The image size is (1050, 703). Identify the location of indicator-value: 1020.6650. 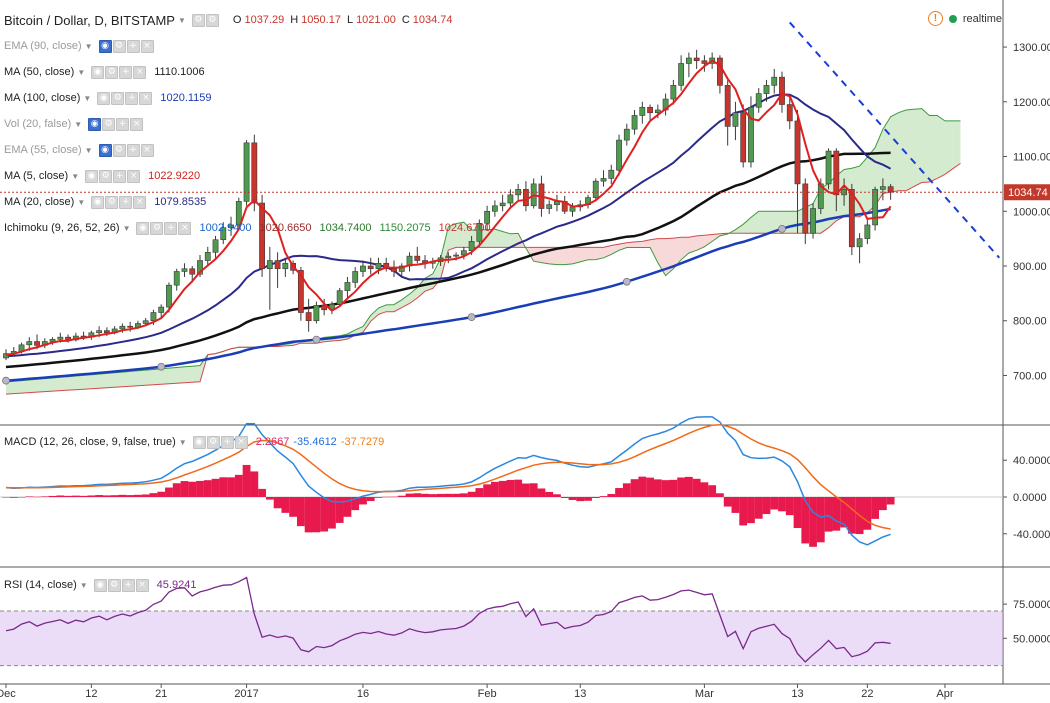
(285, 228).